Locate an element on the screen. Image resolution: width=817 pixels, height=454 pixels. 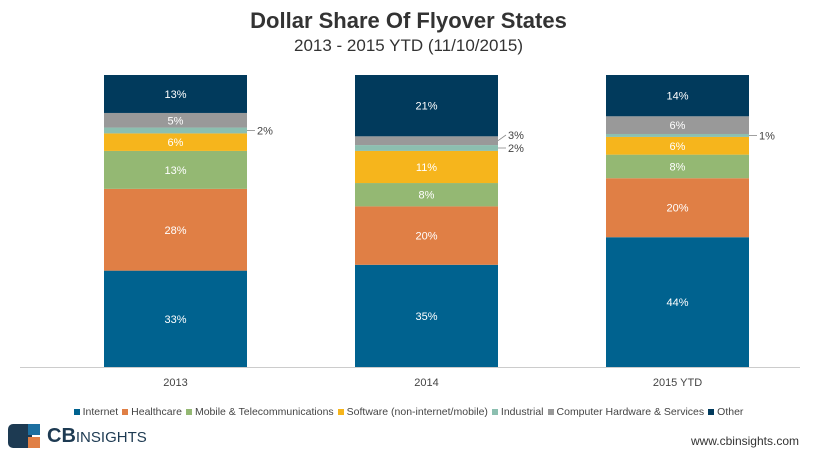
legend-item: Healthcare is located at coordinates (152, 412).